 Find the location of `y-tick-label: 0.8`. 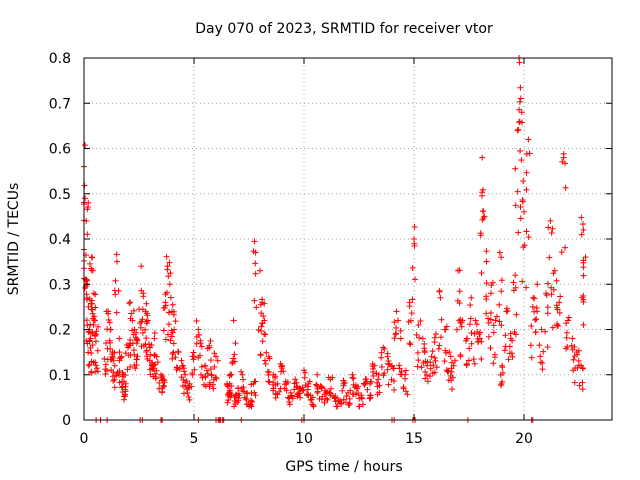

y-tick-label: 0.8 is located at coordinates (60, 59).